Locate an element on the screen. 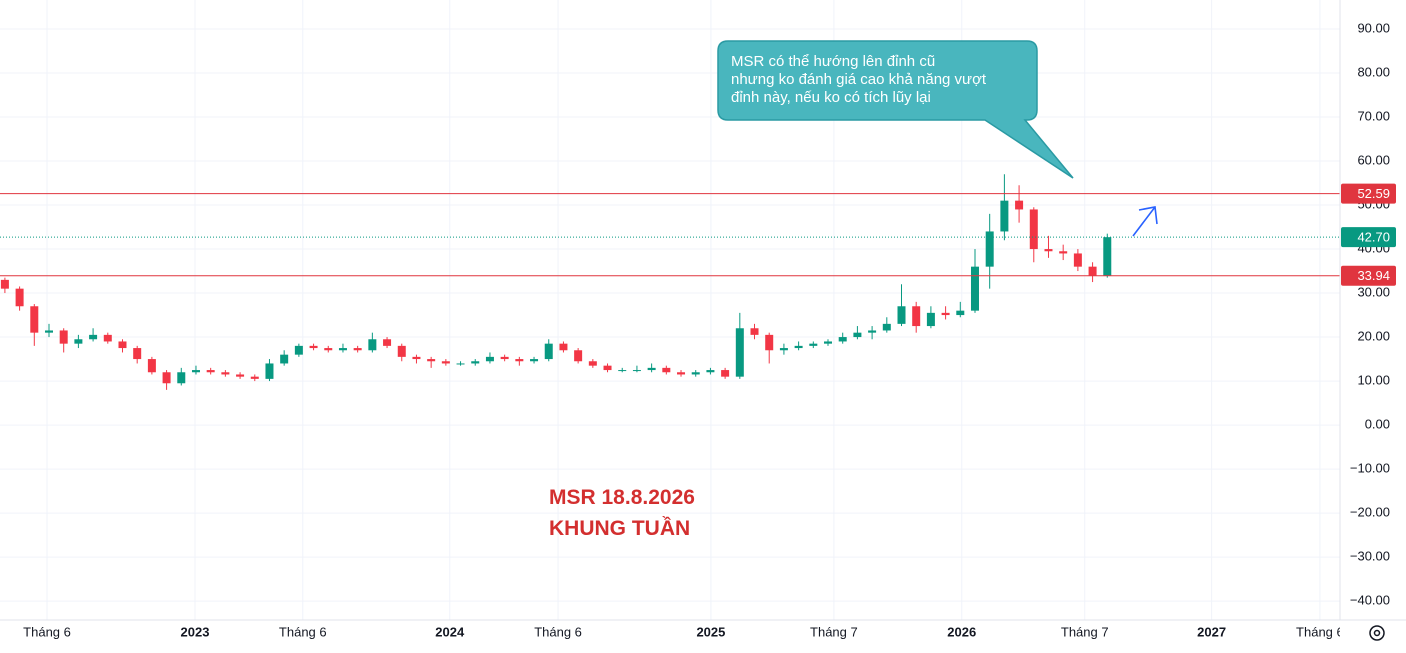 This screenshot has width=1406, height=653. callout-text: MSR có thể hướng lên đỉnh cũ is located at coordinates (833, 61).